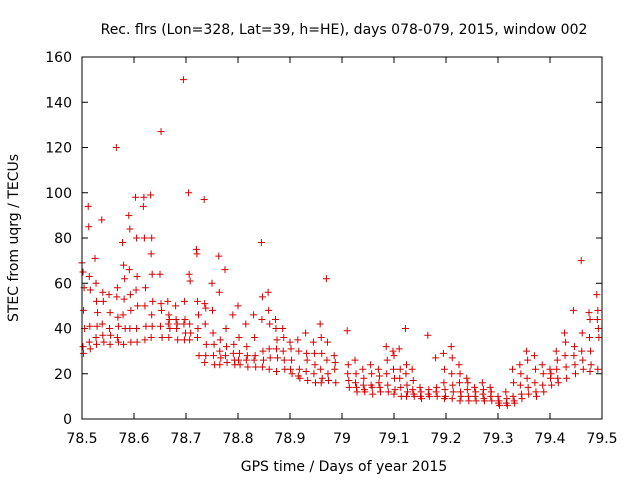  Describe the element at coordinates (58, 58) in the screenshot. I see `y-tick-label: 160` at that location.